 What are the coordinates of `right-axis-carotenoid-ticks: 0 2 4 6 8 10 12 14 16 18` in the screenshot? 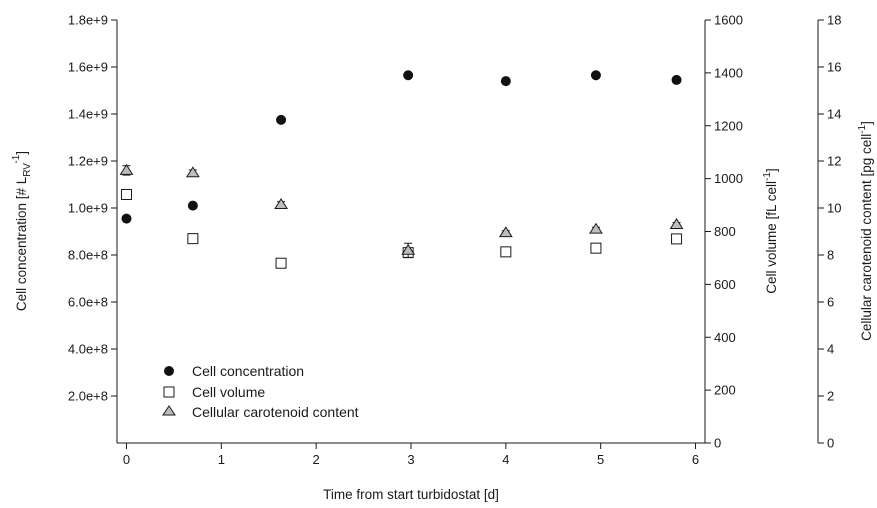 It's located at (829, 232).